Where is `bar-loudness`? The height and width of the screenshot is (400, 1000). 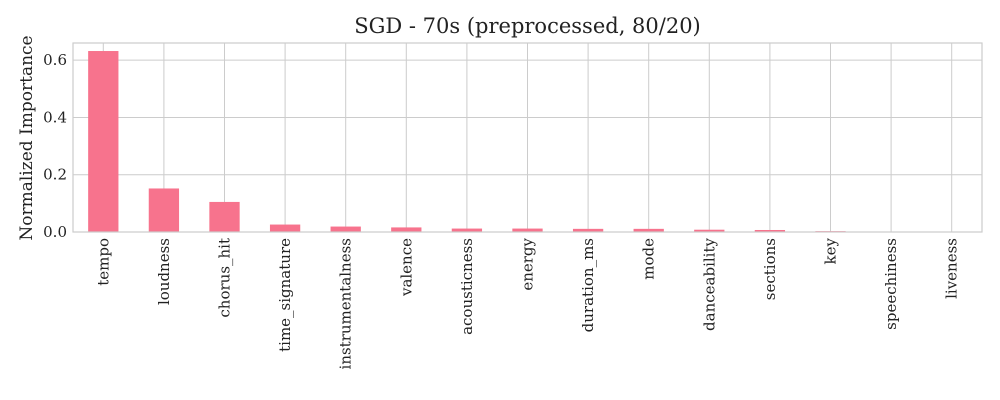
bar-loudness is located at coordinates (164, 210).